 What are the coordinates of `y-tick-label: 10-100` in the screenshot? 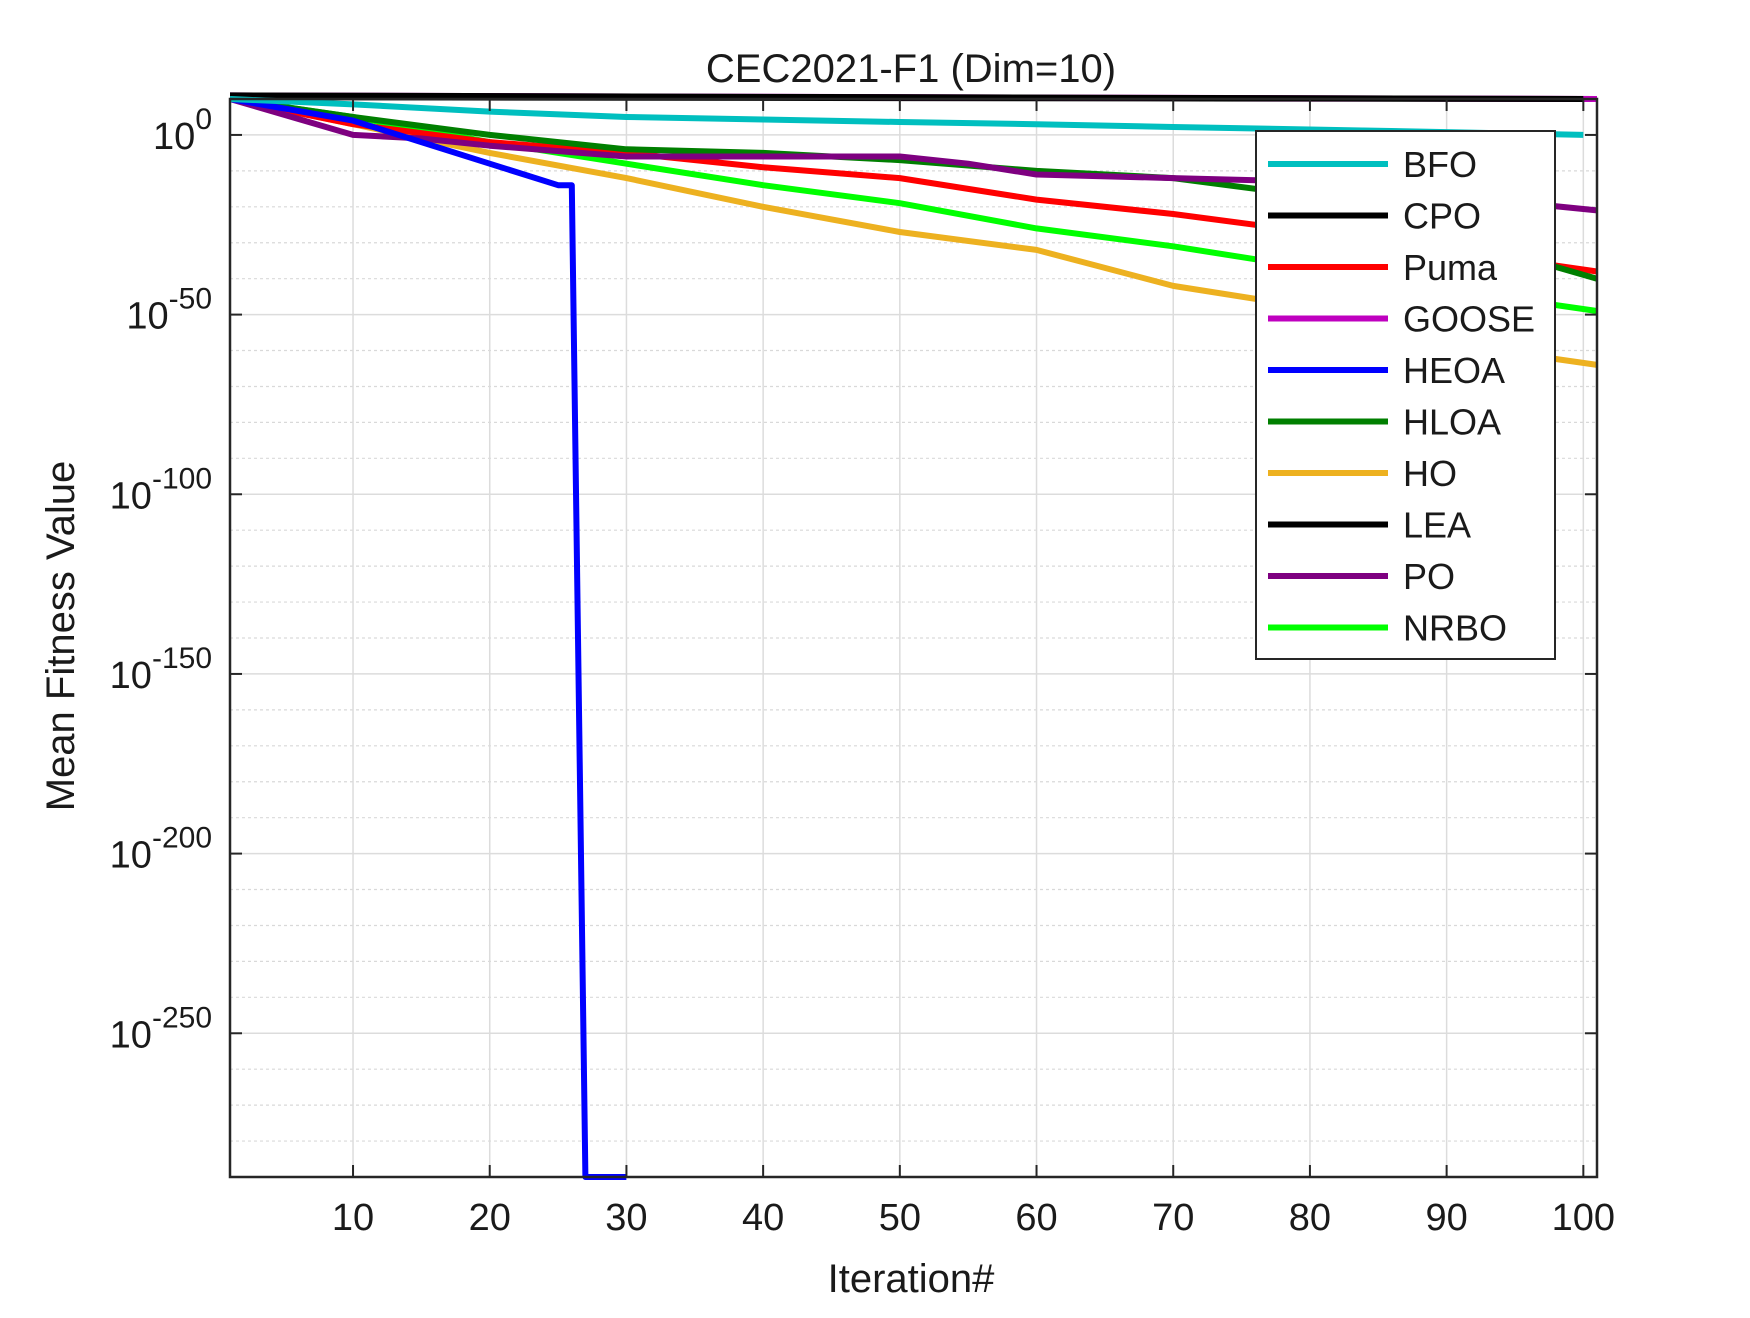 It's located at (161, 489).